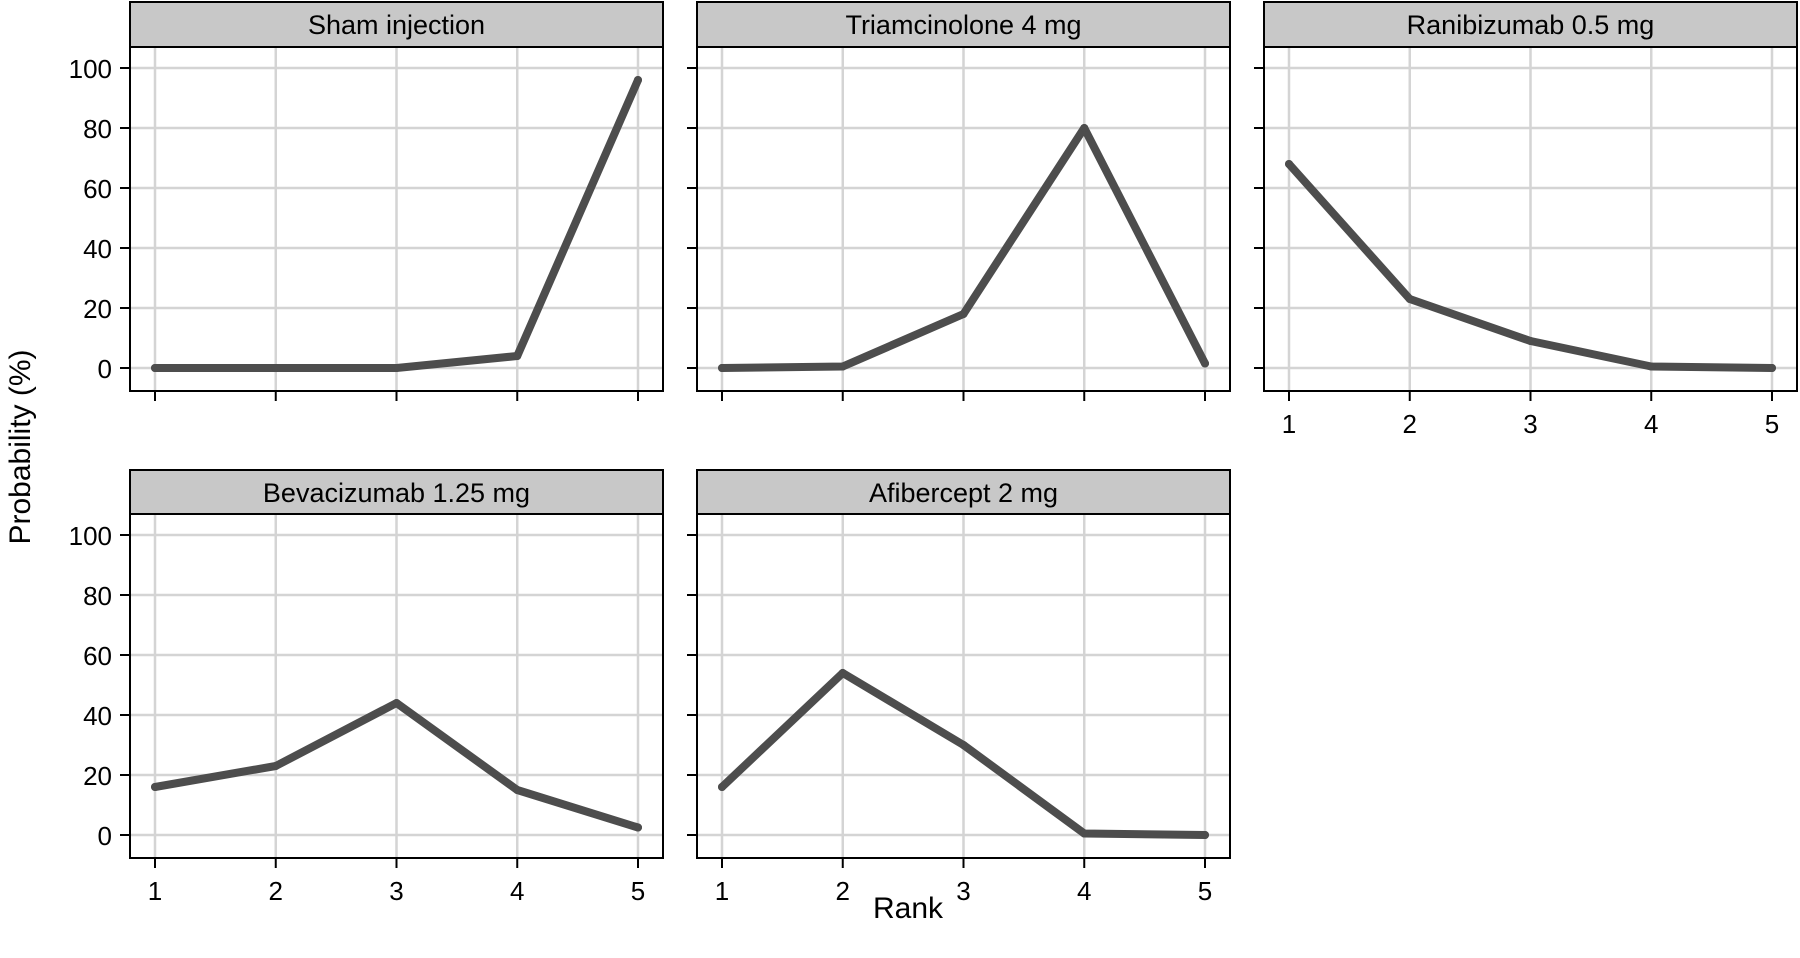  Describe the element at coordinates (20, 446) in the screenshot. I see `y-axis-label: Probability (%)` at that location.